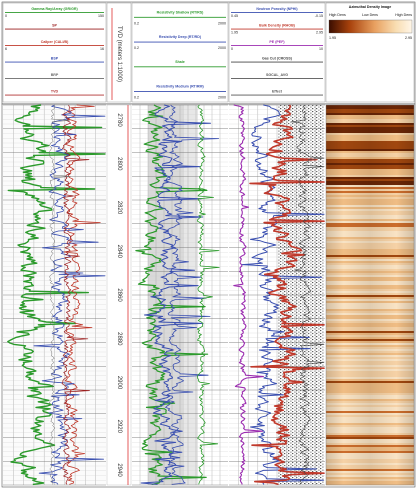 The image size is (417, 489). Describe the element at coordinates (234, 16) in the screenshot. I see `curve-min-t3-0: 0.45` at that location.